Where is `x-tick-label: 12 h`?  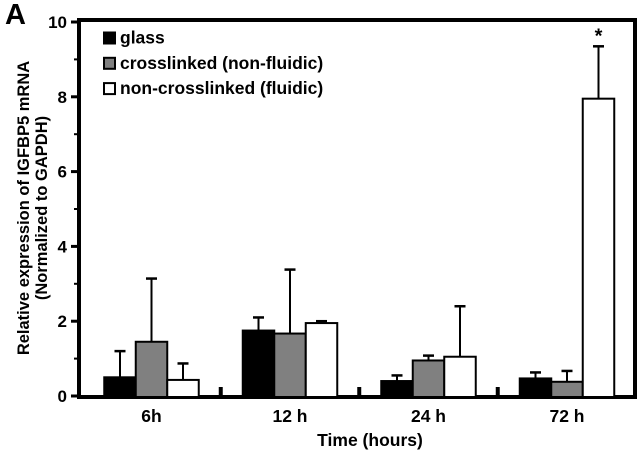
x-tick-label: 12 h is located at coordinates (289, 416).